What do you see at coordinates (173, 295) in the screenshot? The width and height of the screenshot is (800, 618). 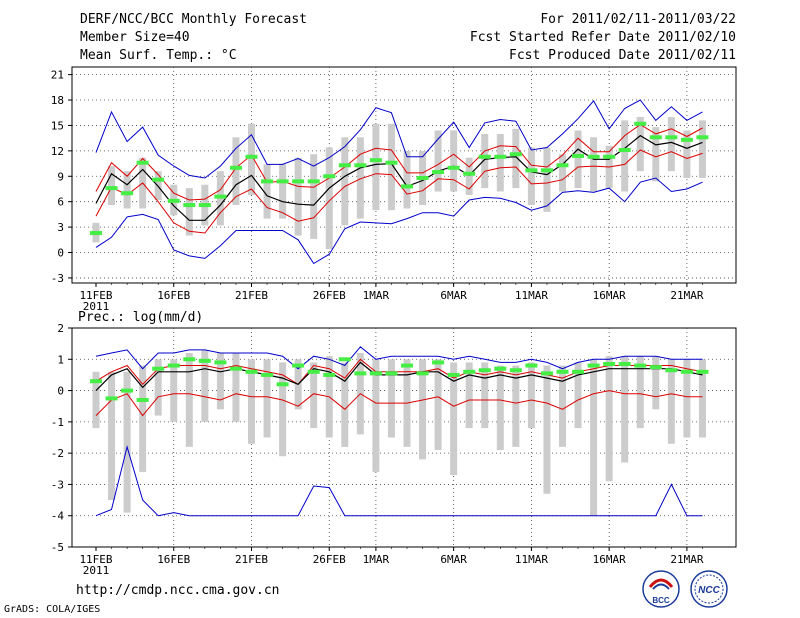 I see `x-tick-label: 16FEB` at bounding box center [173, 295].